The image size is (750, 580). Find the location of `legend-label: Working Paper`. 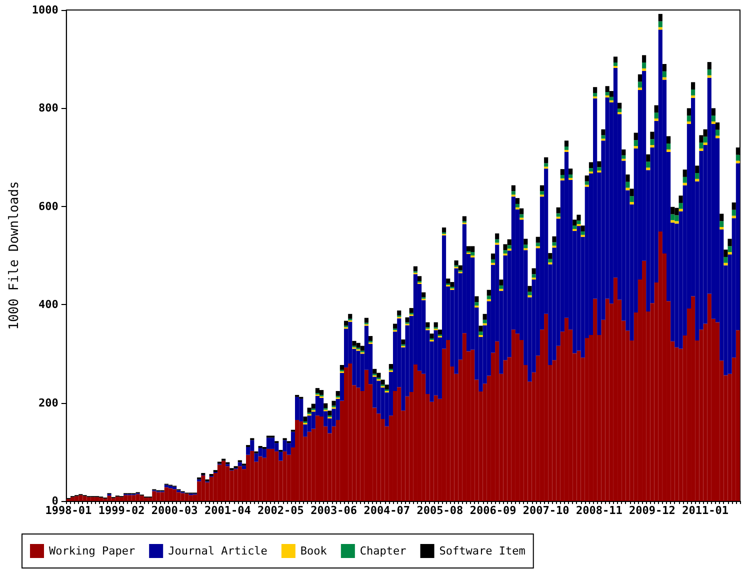

legend-label: Working Paper is located at coordinates (92, 551).